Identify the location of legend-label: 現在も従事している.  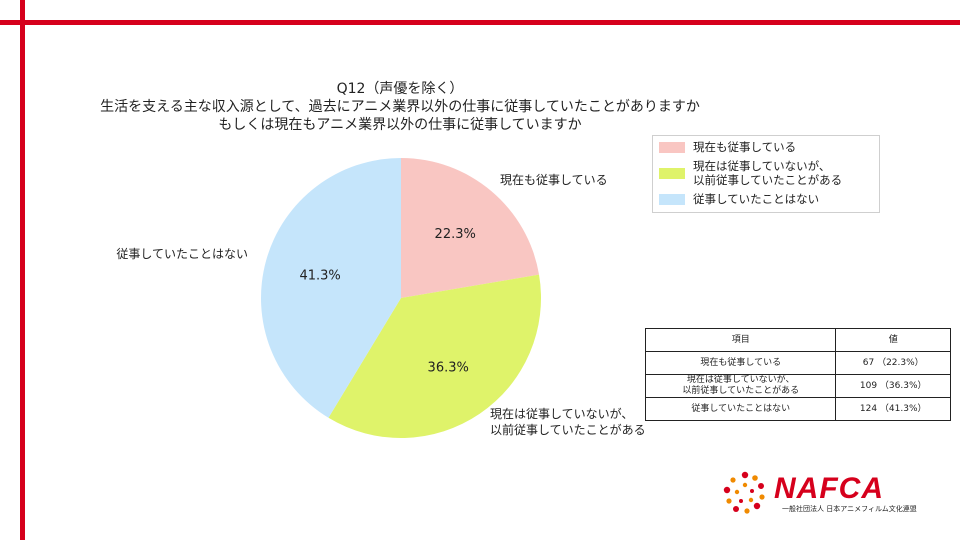
(745, 147).